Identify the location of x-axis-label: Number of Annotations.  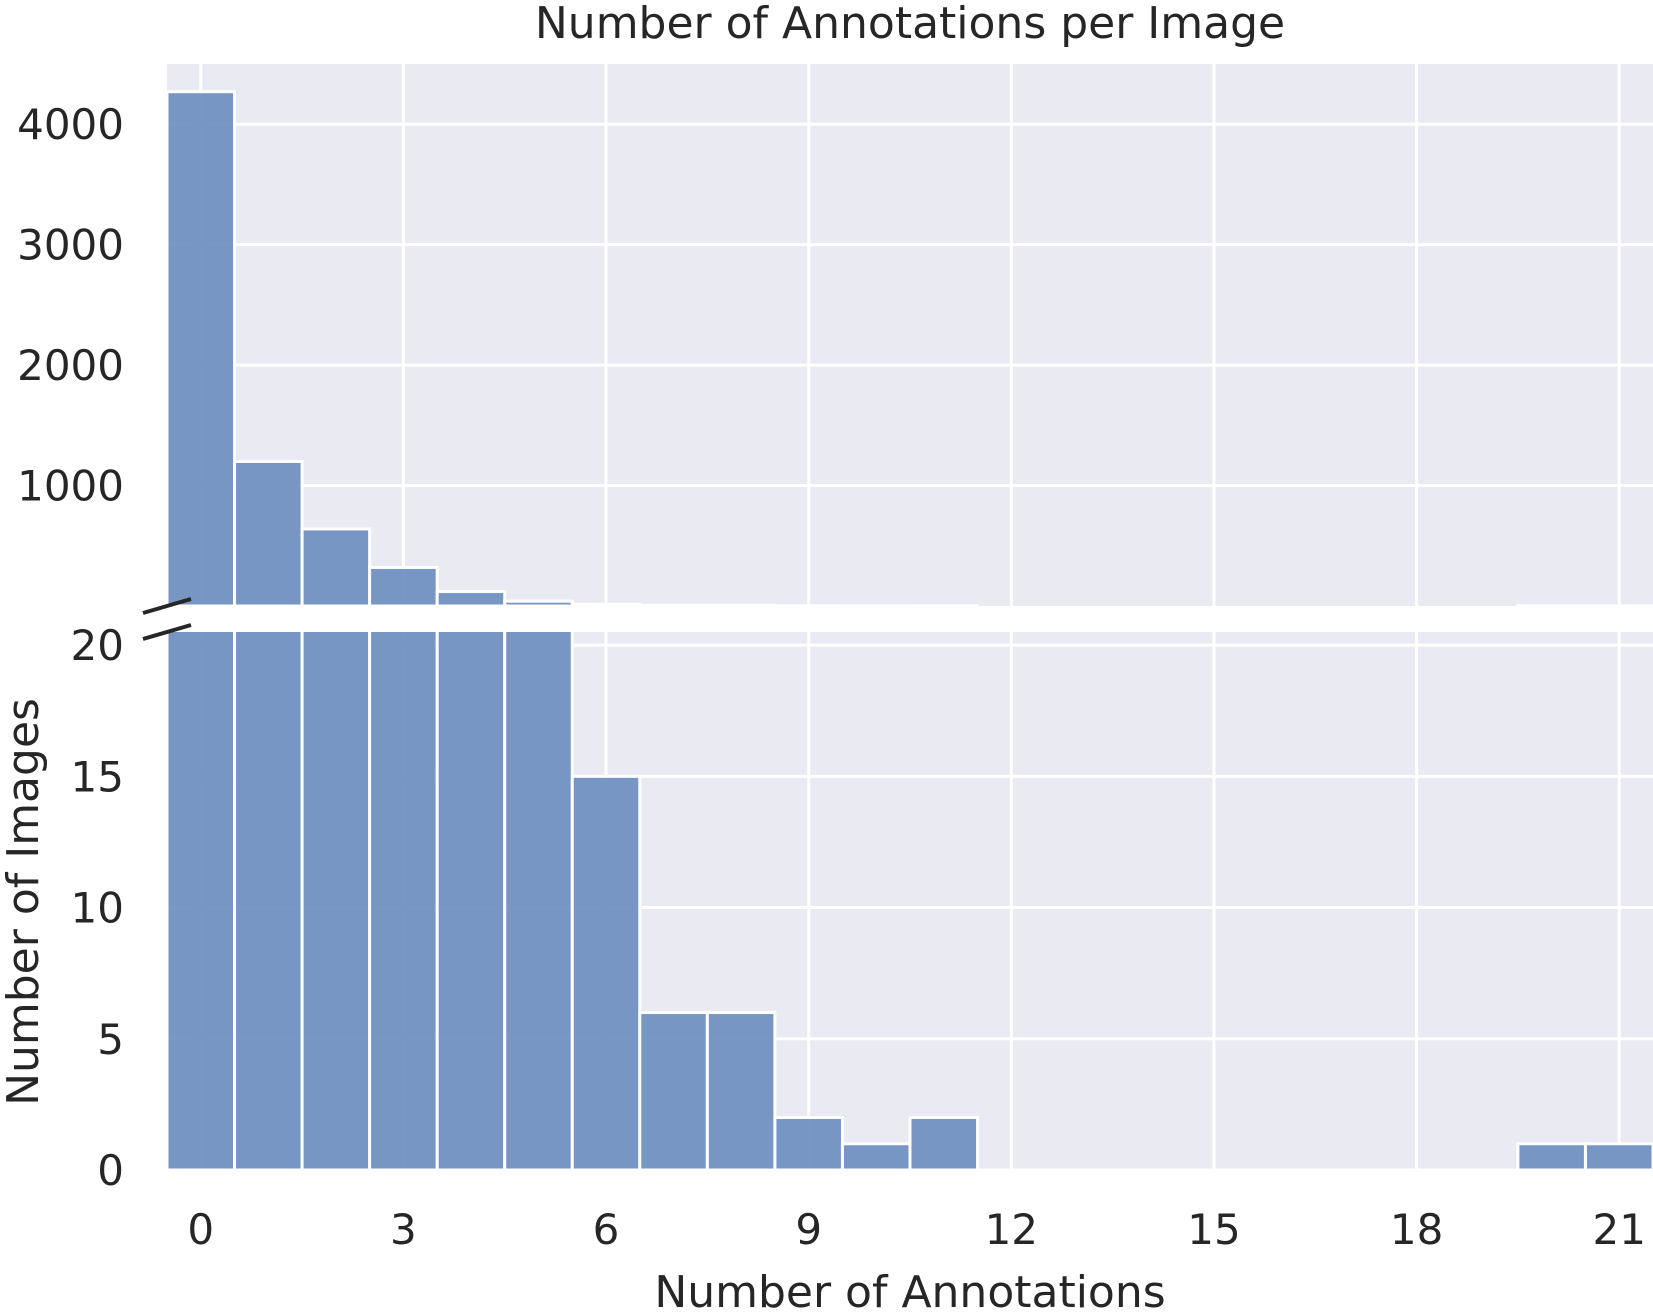
(909, 1290).